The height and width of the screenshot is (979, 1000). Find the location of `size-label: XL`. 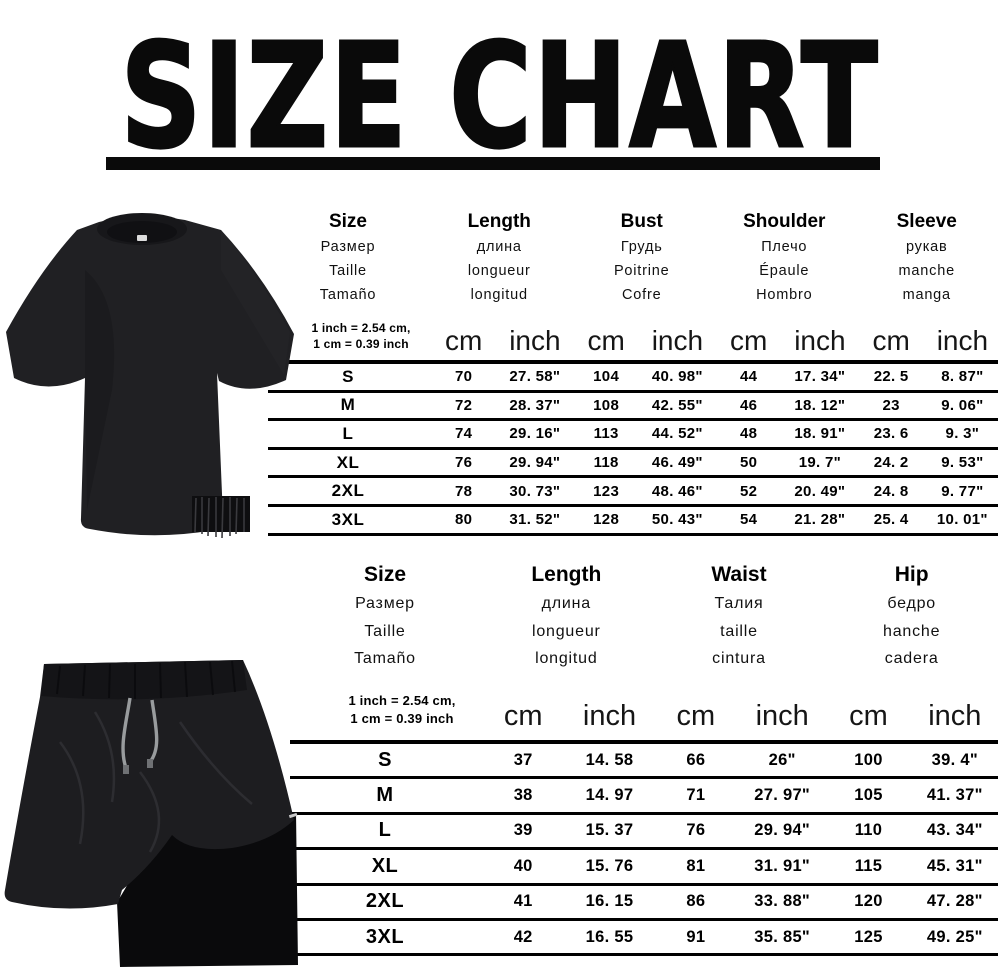

size-label: XL is located at coordinates (385, 865).